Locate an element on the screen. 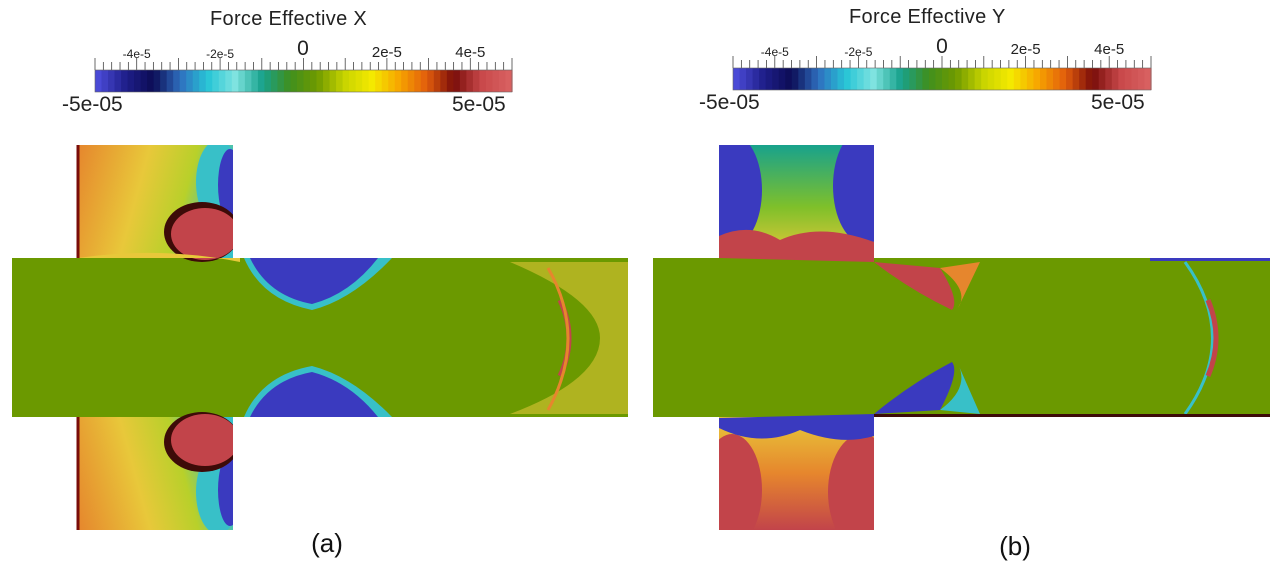 The image size is (1277, 570). top-wall-shade-a is located at coordinates (159, 257).